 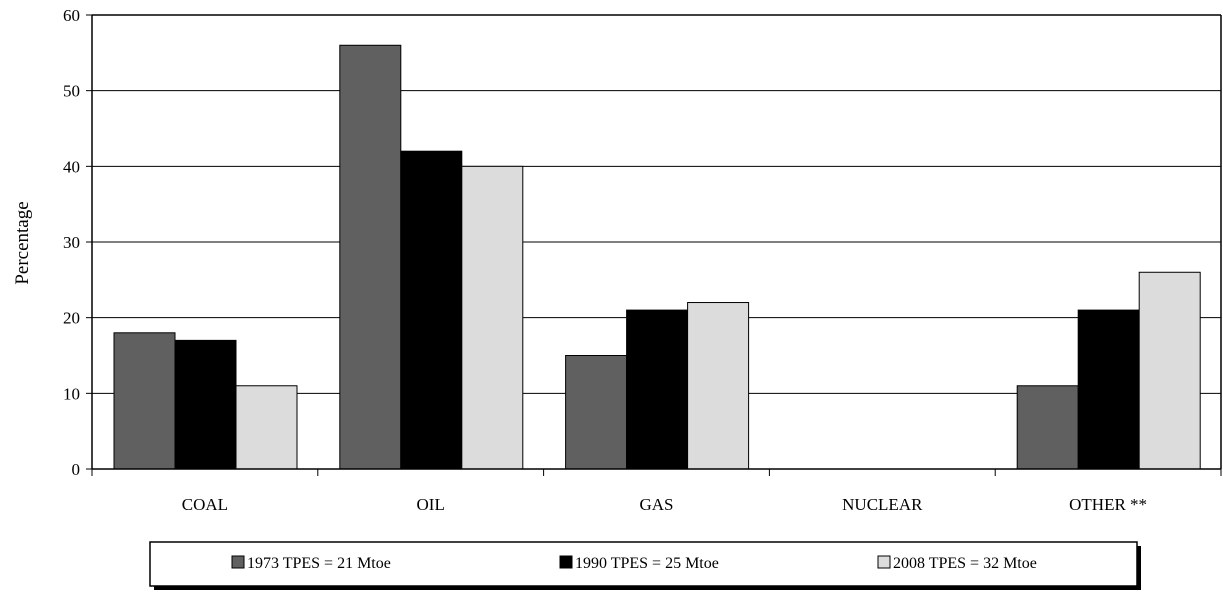 What do you see at coordinates (656, 504) in the screenshot?
I see `category-label: GAS` at bounding box center [656, 504].